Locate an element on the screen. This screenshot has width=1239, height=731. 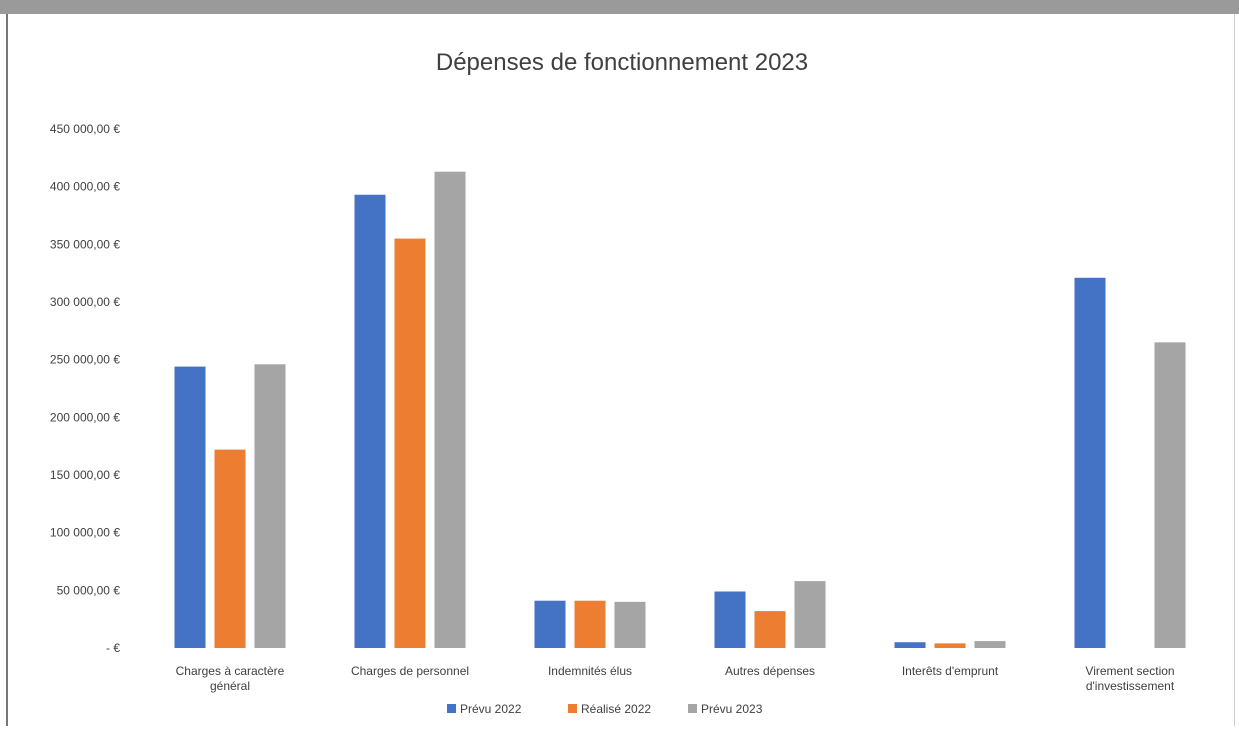
x-category-label: Charges à caractère général is located at coordinates (230, 678).